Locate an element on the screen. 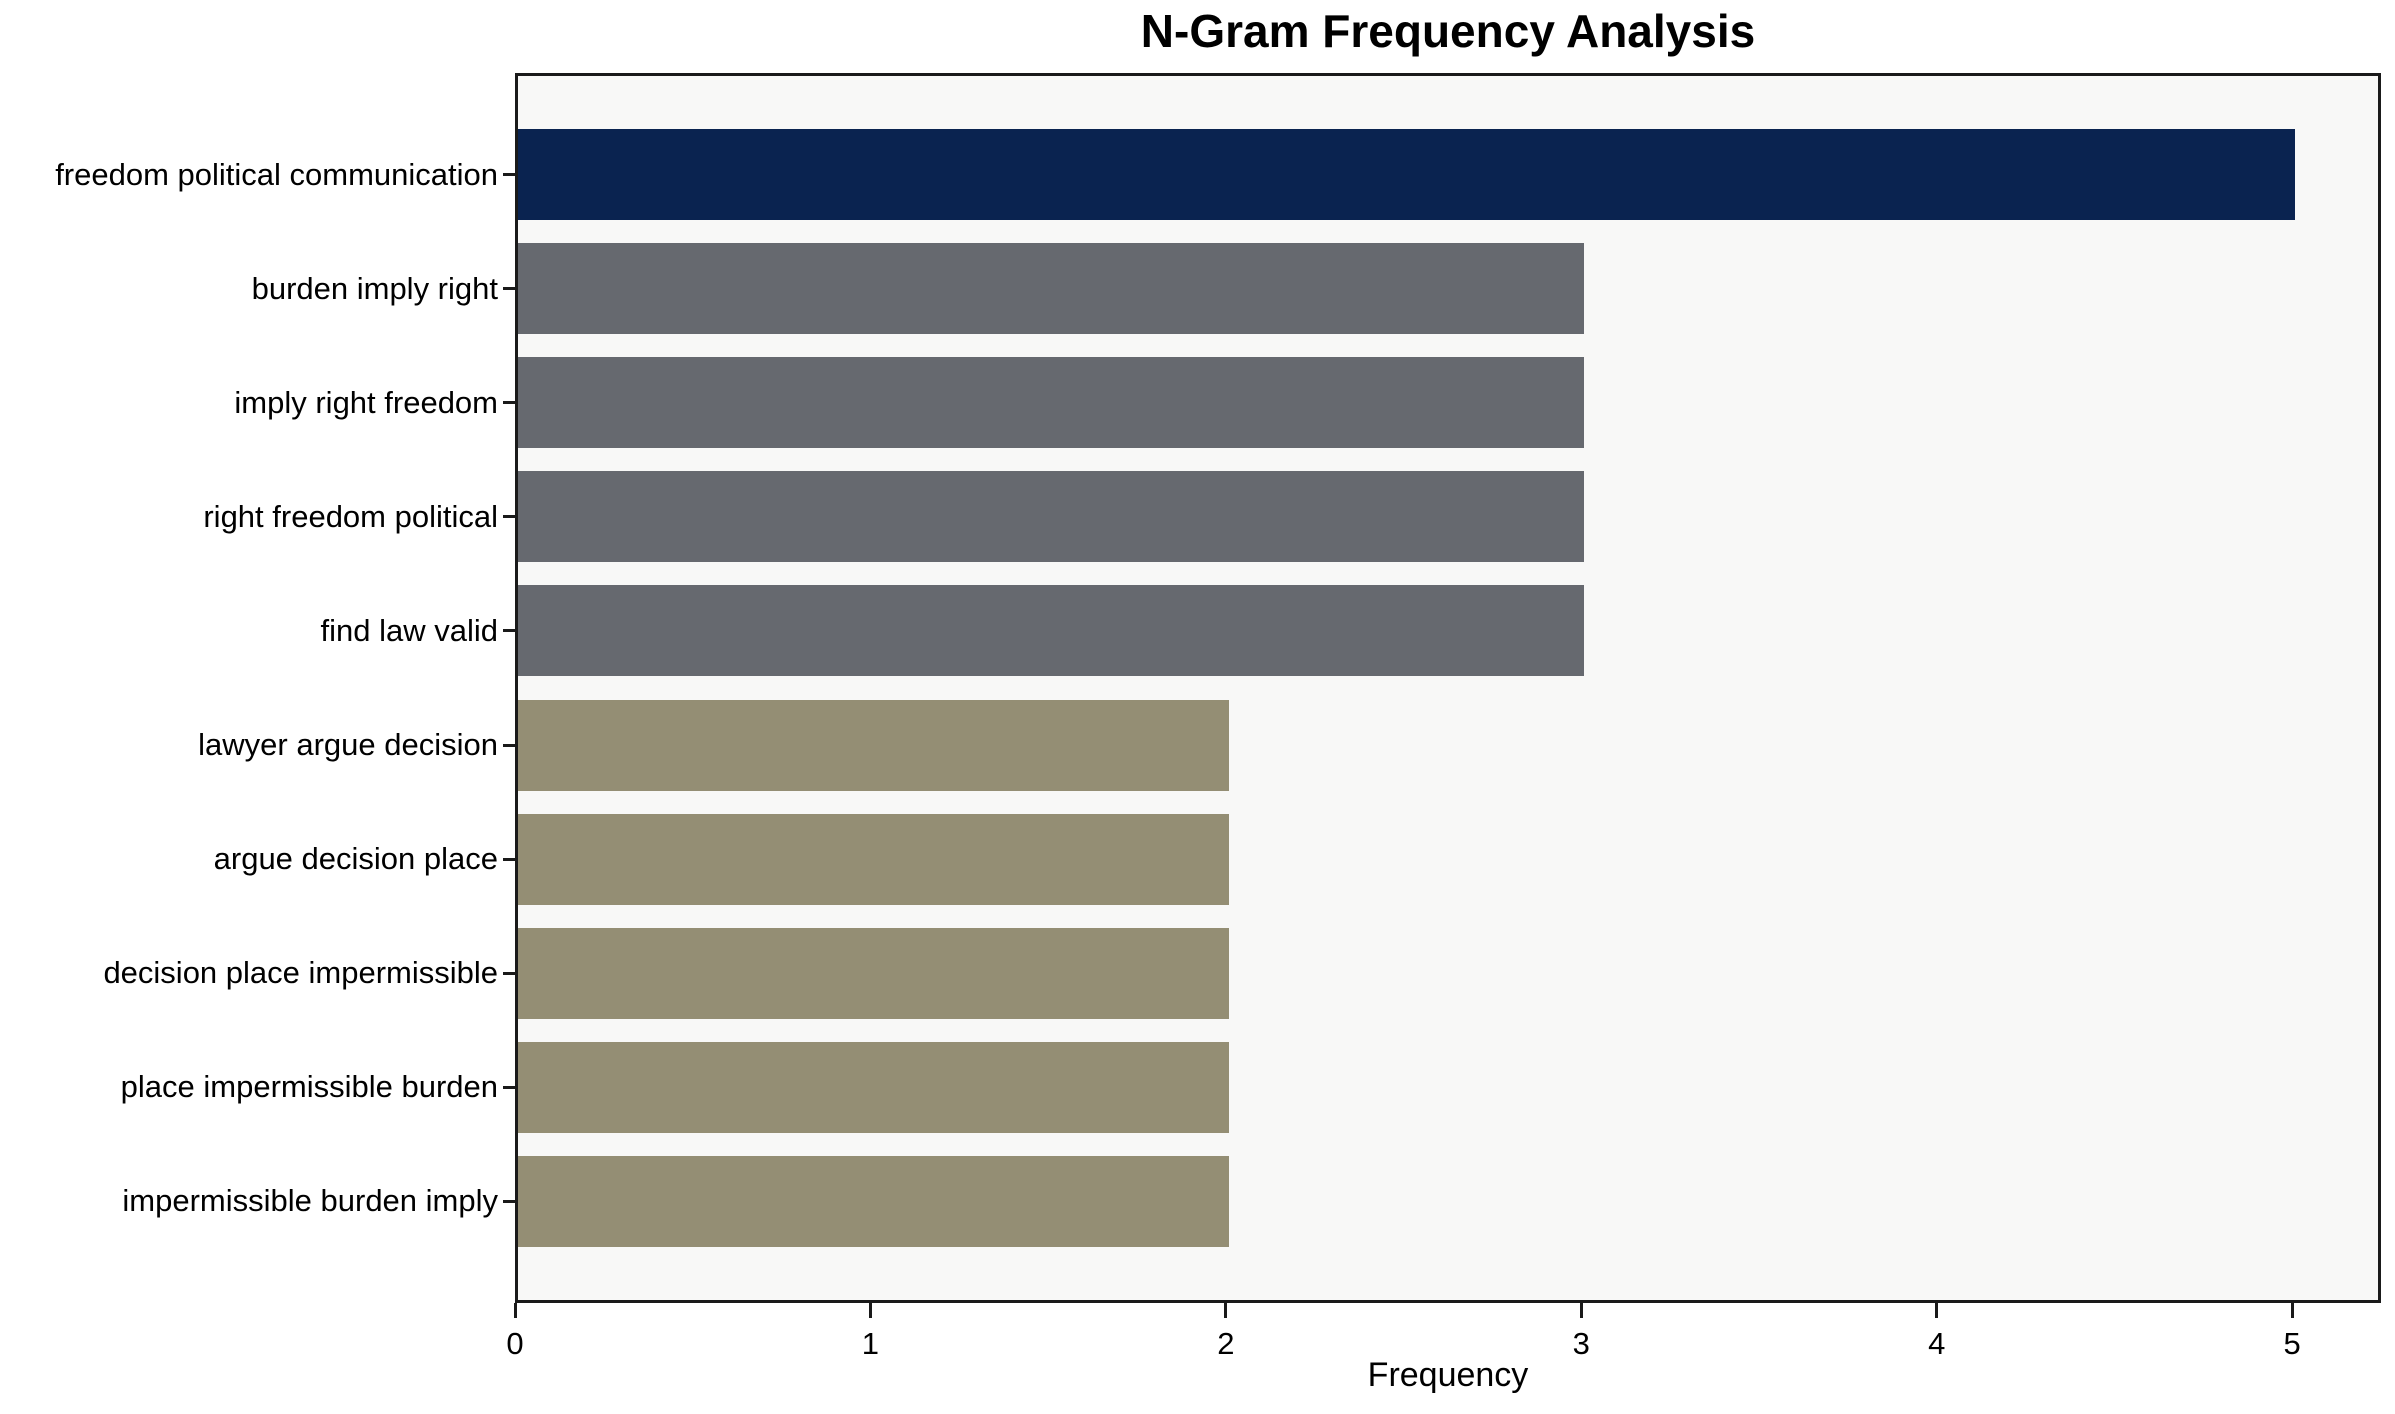 Image resolution: width=2395 pixels, height=1414 pixels. x-tick-label: 3 is located at coordinates (1581, 1343).